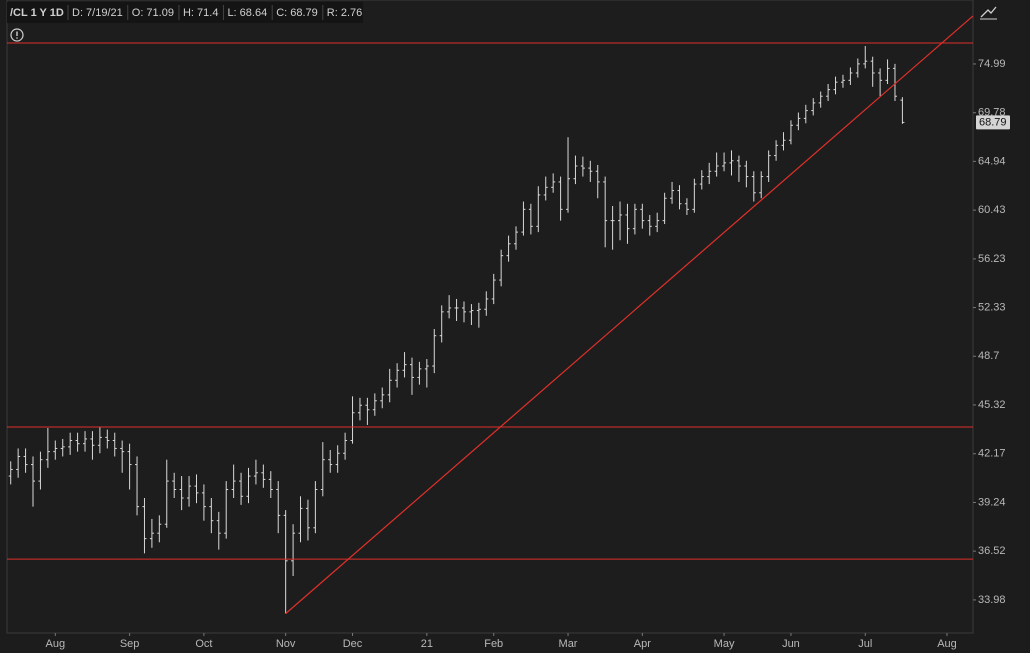 The height and width of the screenshot is (653, 1030). What do you see at coordinates (947, 644) in the screenshot?
I see `x-tick-label: Aug` at bounding box center [947, 644].